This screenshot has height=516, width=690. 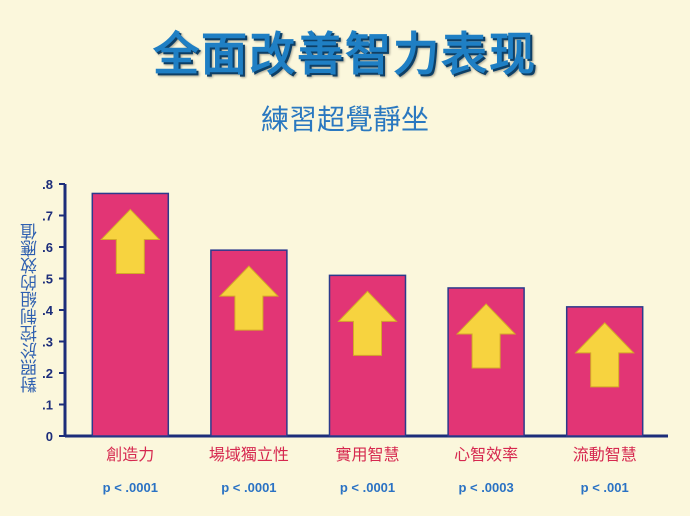 I want to click on category-label: 心智效率, so click(x=486, y=454).